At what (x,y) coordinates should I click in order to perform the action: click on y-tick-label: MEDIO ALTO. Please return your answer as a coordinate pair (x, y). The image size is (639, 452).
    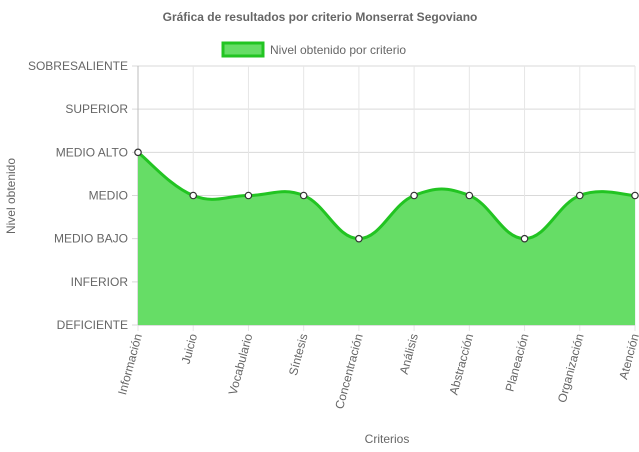
    Looking at the image, I should click on (92, 152).